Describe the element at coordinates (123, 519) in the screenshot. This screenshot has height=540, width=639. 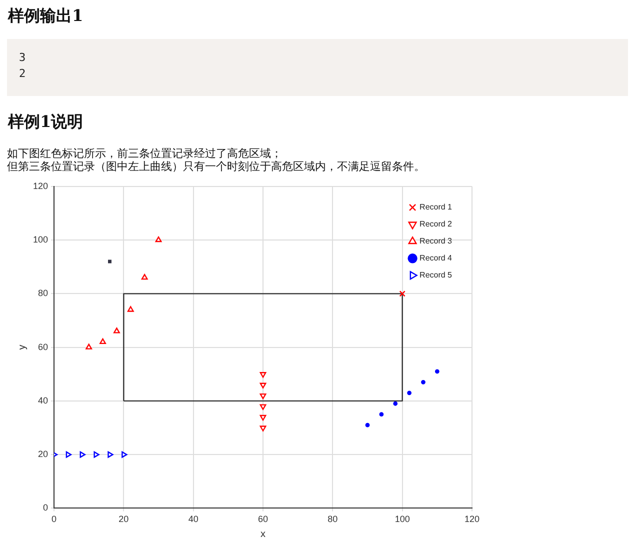
I see `x-tick-label: 20` at that location.